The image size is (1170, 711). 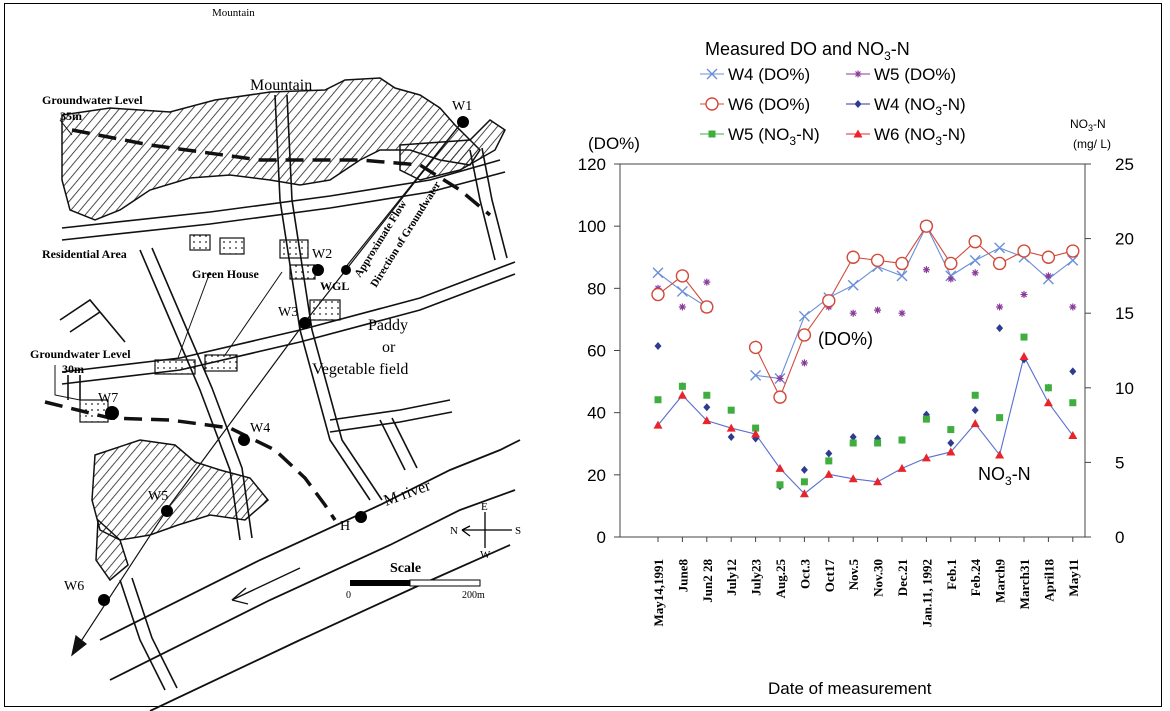 What do you see at coordinates (310, 575) in the screenshot?
I see `river-banks` at bounding box center [310, 575].